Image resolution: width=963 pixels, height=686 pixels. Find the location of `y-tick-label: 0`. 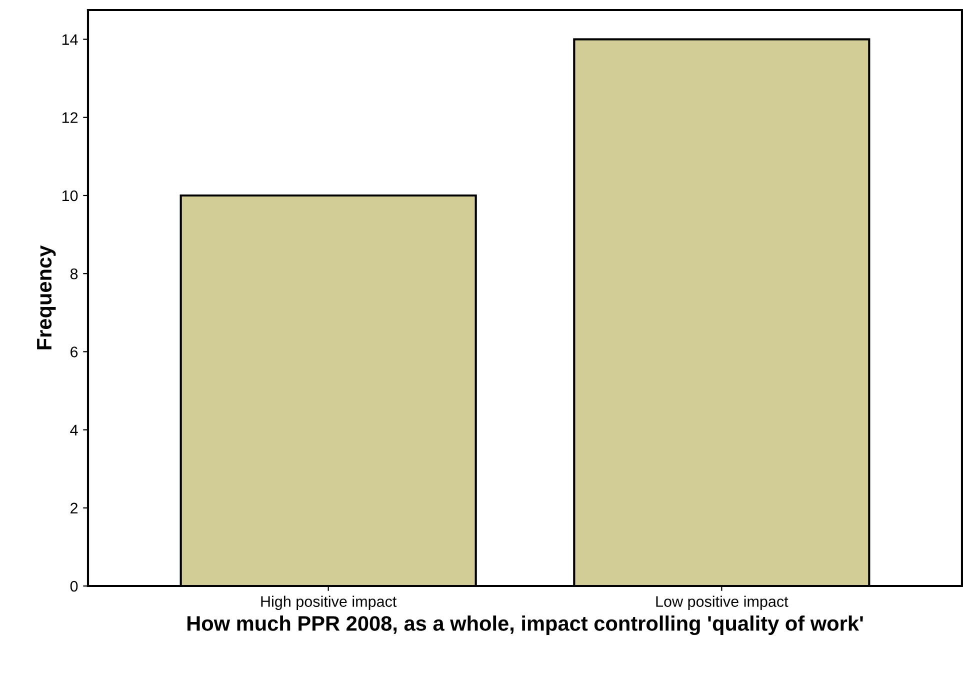

y-tick-label: 0 is located at coordinates (74, 586).